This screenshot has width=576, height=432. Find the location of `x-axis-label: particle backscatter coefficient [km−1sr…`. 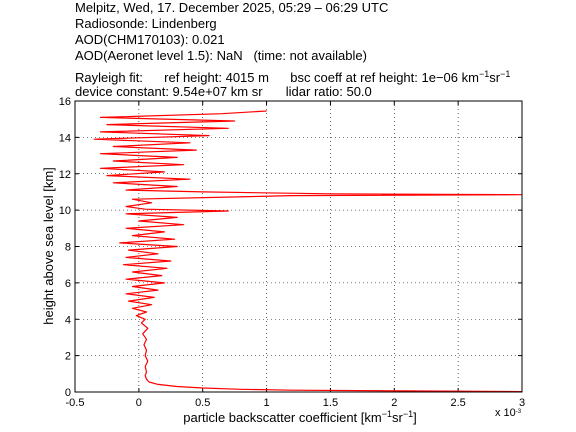

x-axis-label: particle backscatter coefficient [km−1sr… is located at coordinates (299, 417).